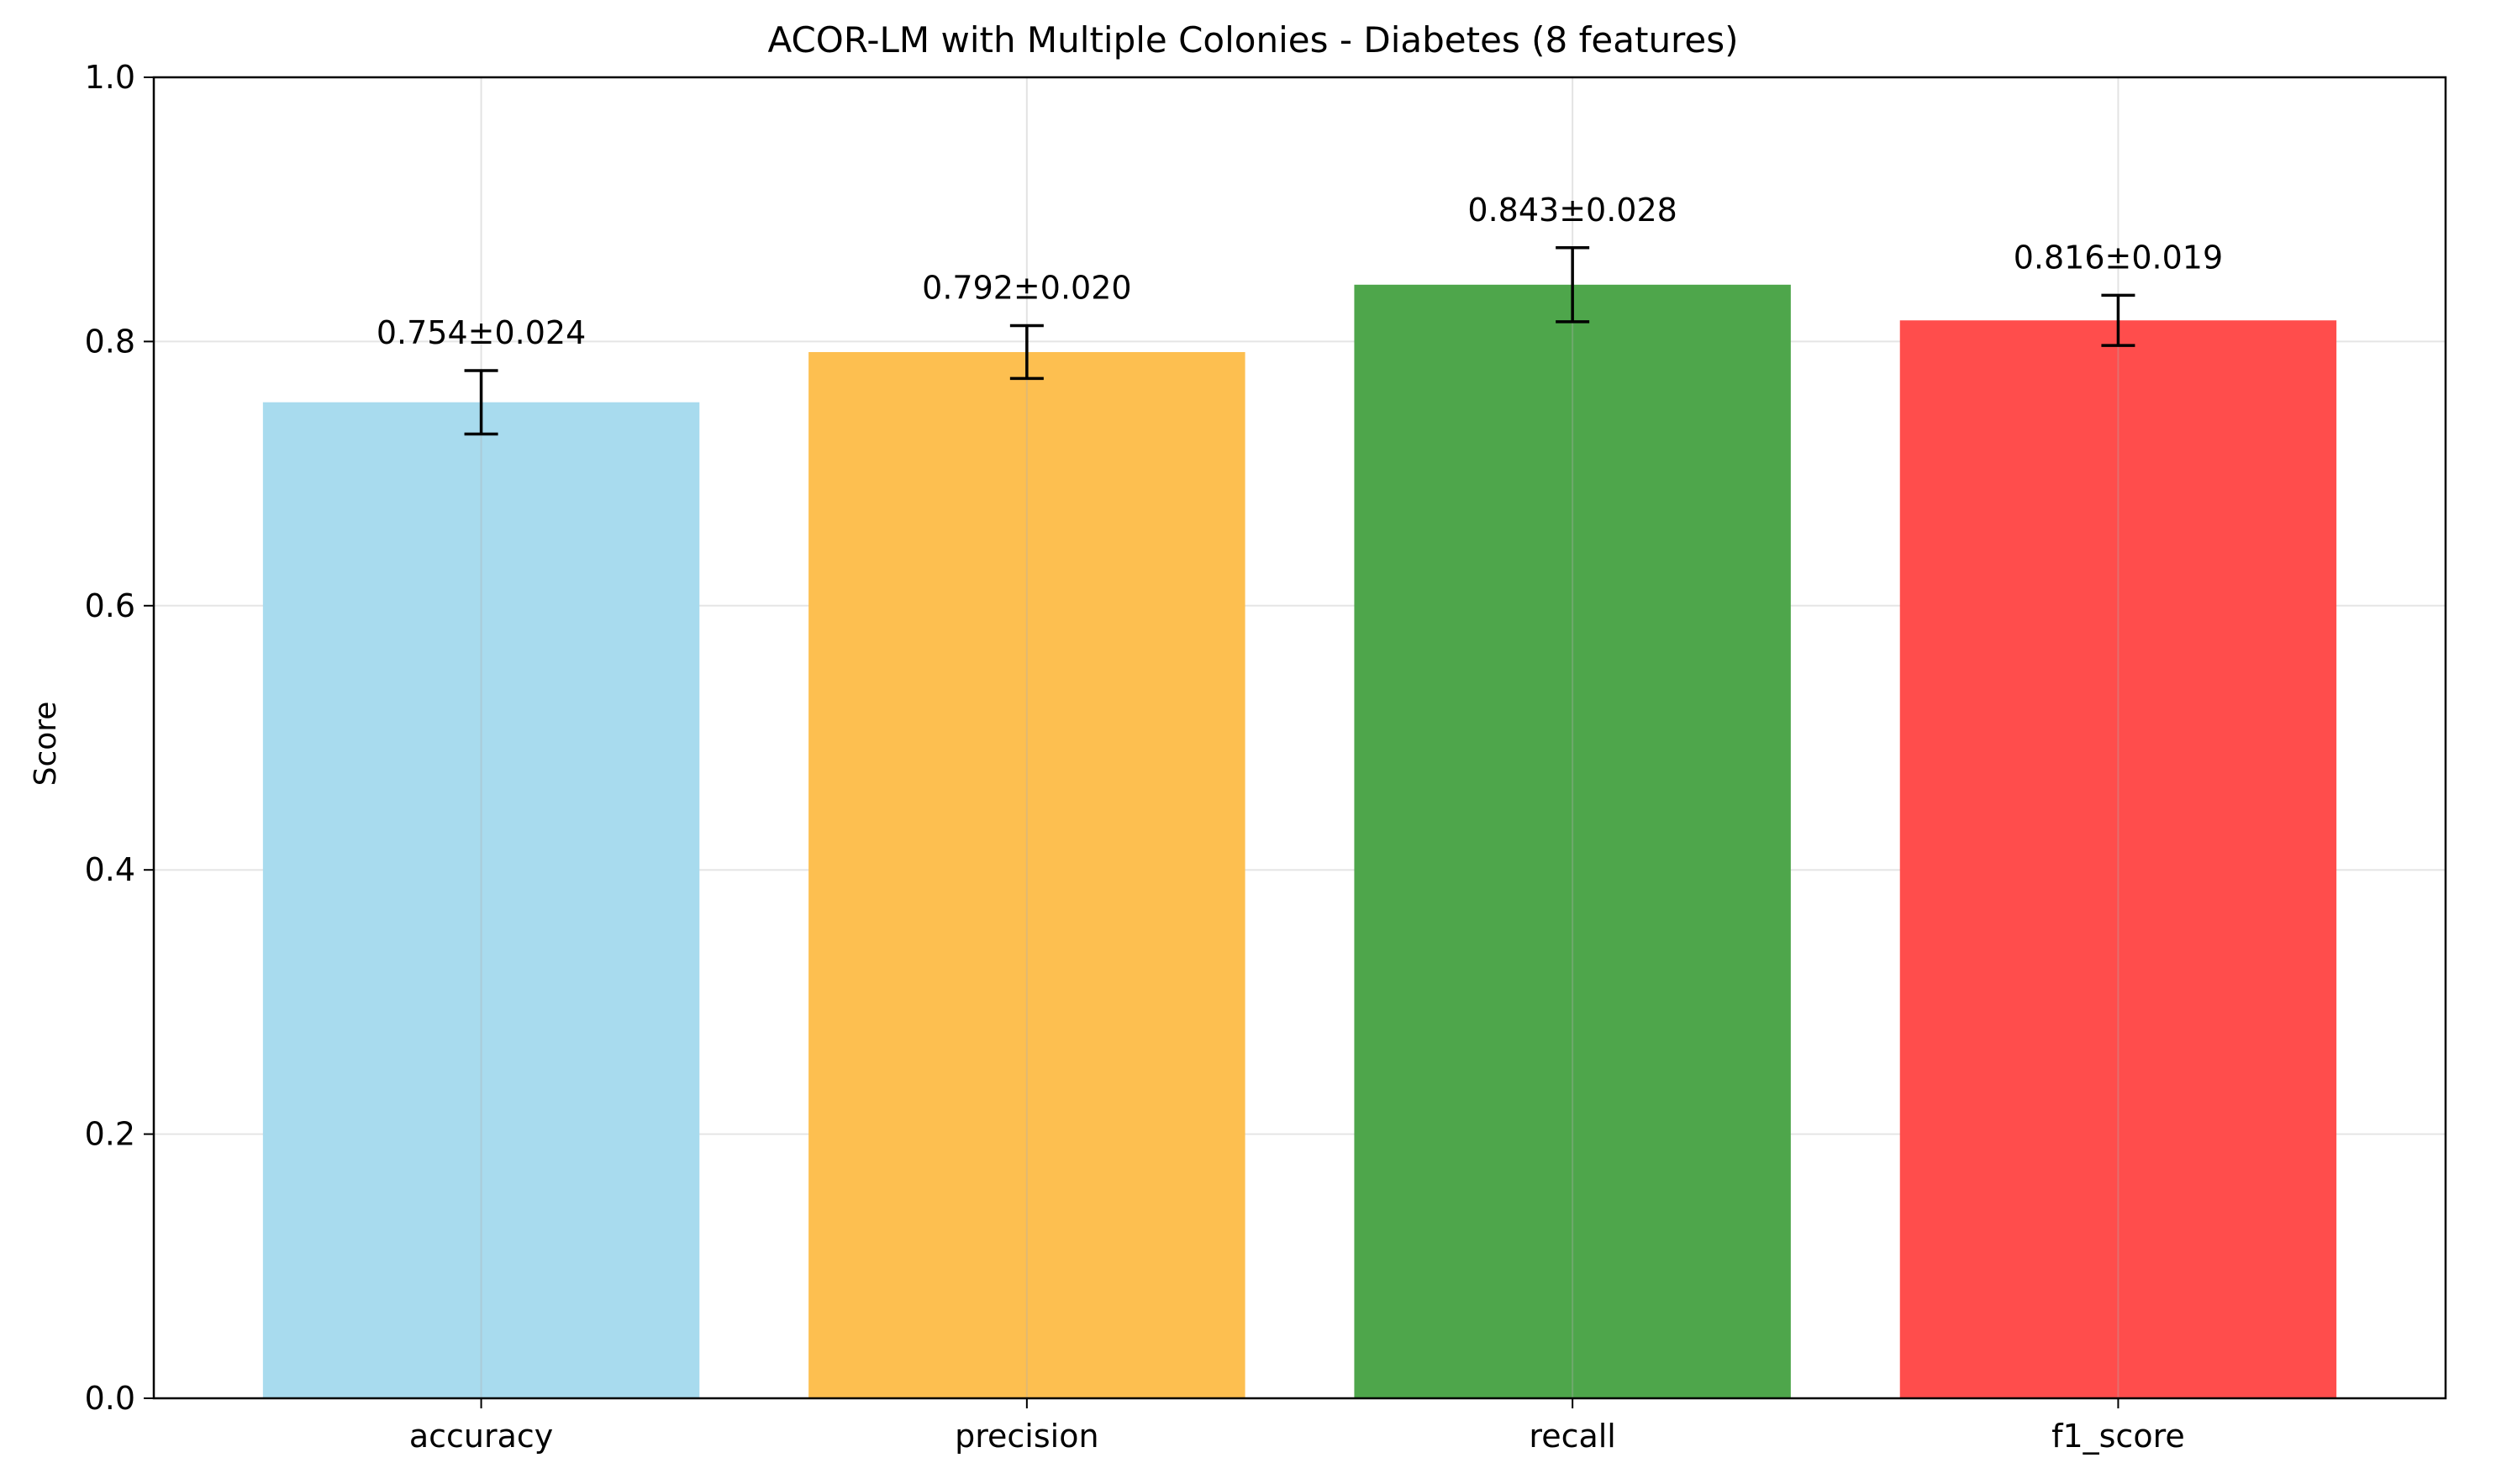 This screenshot has height=1484, width=2496. I want to click on data-label-recall: 0.843±0.028, so click(1572, 211).